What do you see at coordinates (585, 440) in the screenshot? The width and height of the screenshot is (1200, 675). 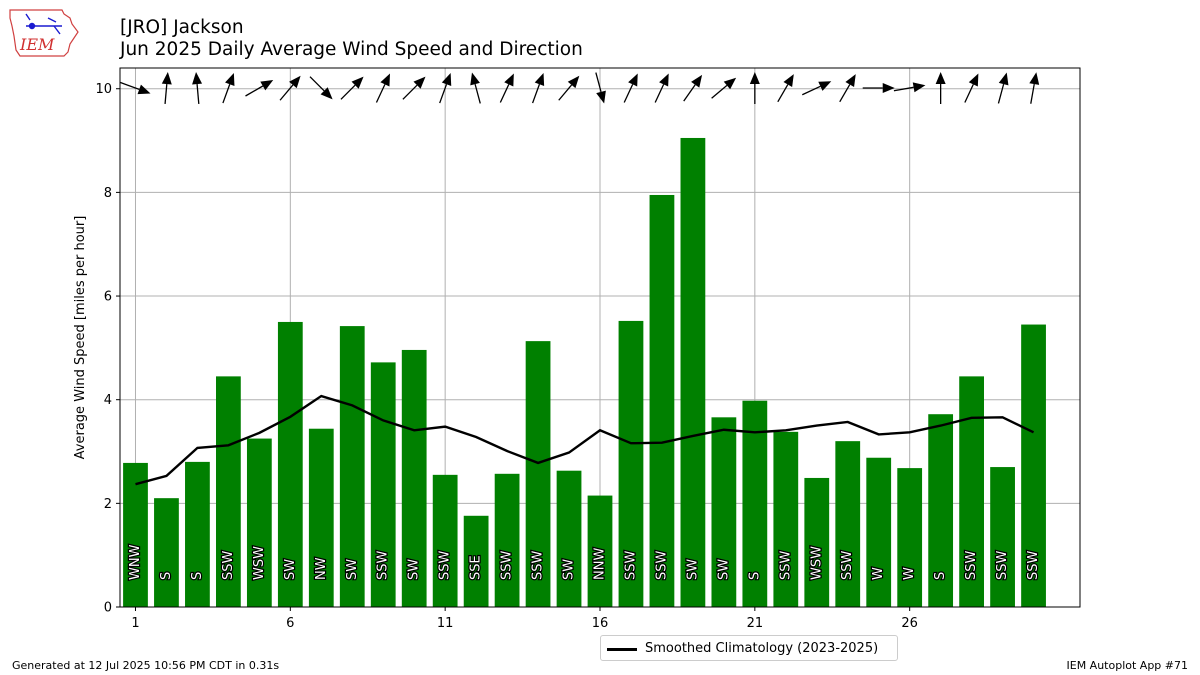 I see `climatology-line` at bounding box center [585, 440].